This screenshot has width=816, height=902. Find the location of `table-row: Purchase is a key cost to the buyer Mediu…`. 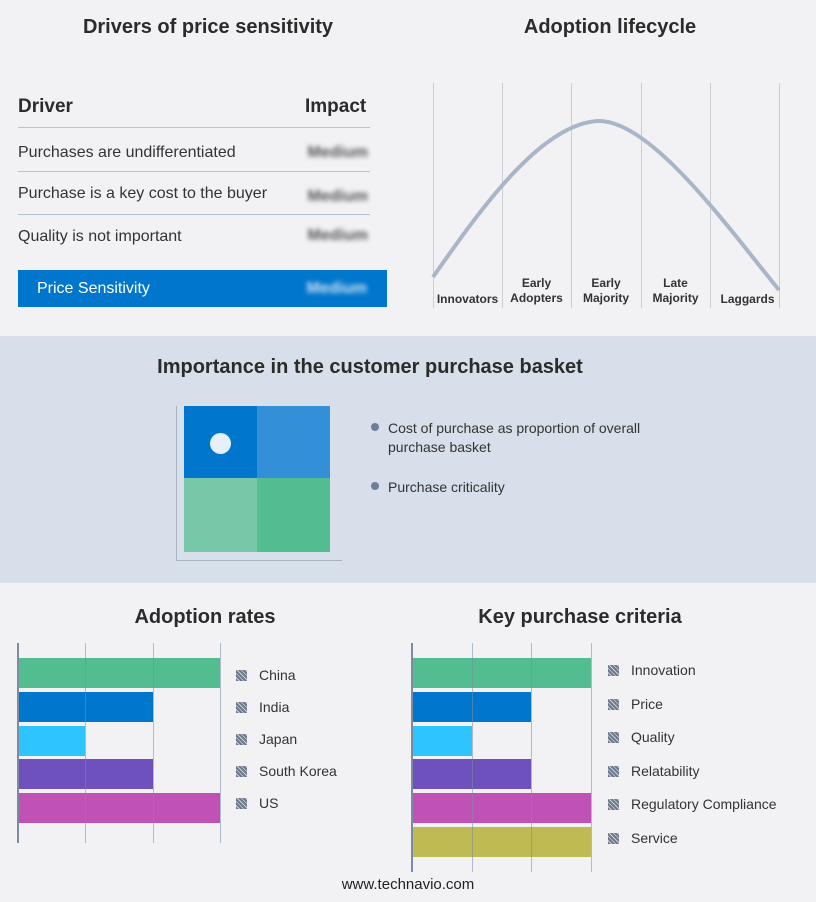

table-row: Purchase is a key cost to the buyer Mediu… is located at coordinates (194, 193).